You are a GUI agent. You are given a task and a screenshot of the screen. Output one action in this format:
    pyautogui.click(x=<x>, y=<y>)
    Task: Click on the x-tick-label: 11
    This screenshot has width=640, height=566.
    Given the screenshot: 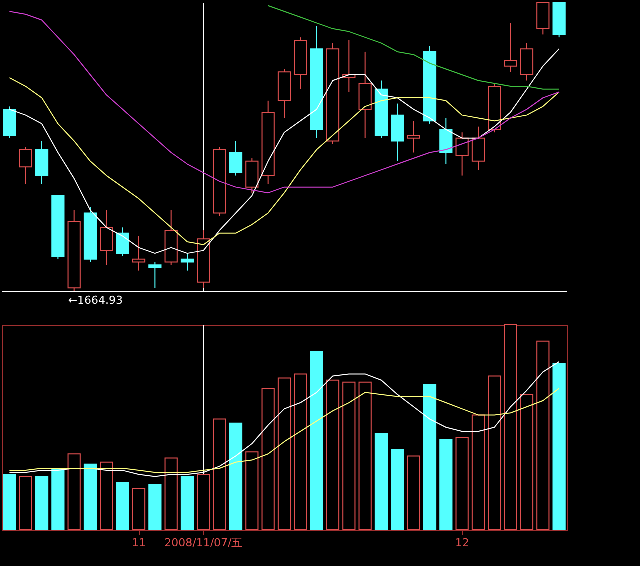 What is the action you would take?
    pyautogui.click(x=139, y=543)
    